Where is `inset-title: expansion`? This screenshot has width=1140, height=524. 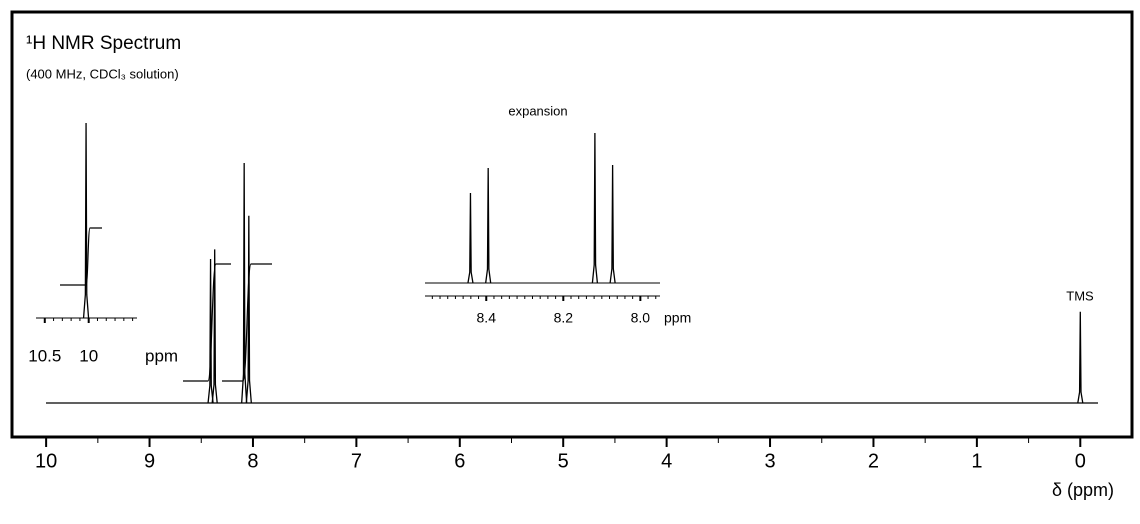
inset-title: expansion is located at coordinates (537, 110).